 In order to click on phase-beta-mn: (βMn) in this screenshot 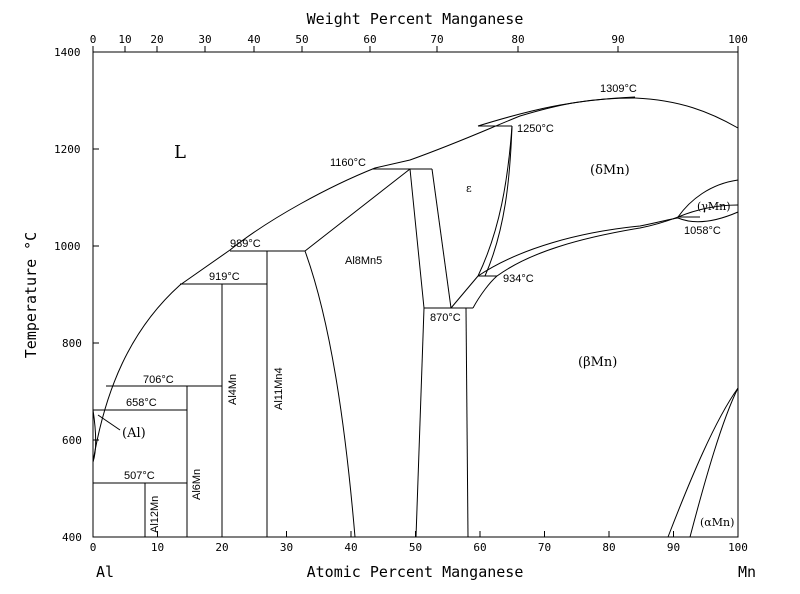, I will do `click(597, 362)`.